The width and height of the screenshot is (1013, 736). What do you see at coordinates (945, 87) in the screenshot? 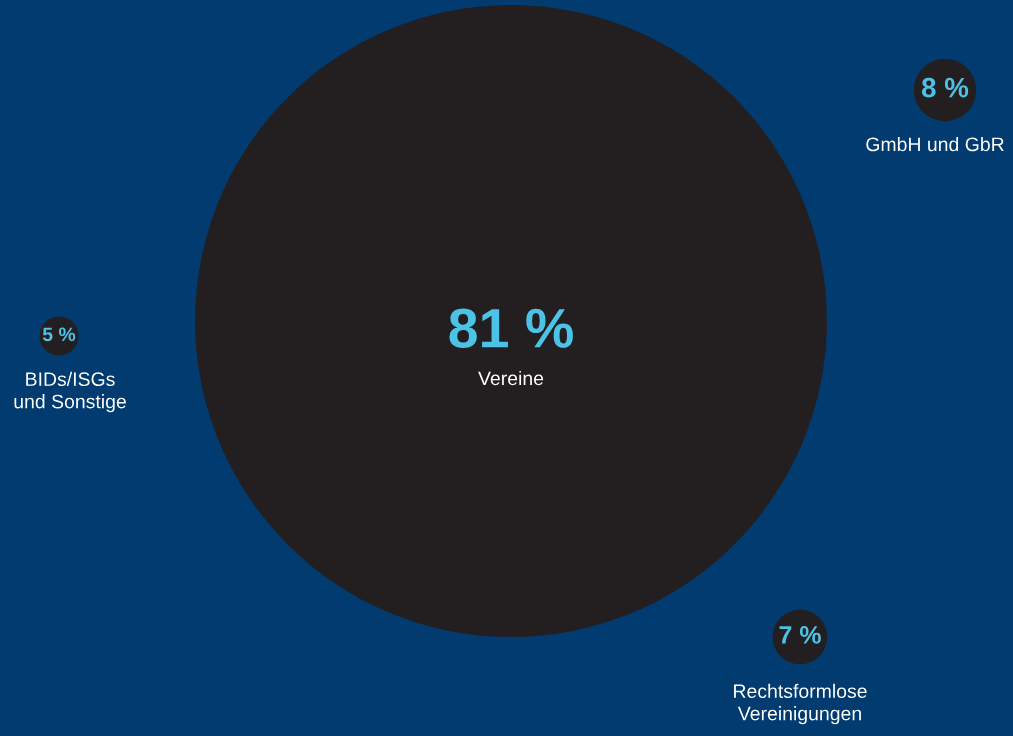
I see `data-label: 8 %` at bounding box center [945, 87].